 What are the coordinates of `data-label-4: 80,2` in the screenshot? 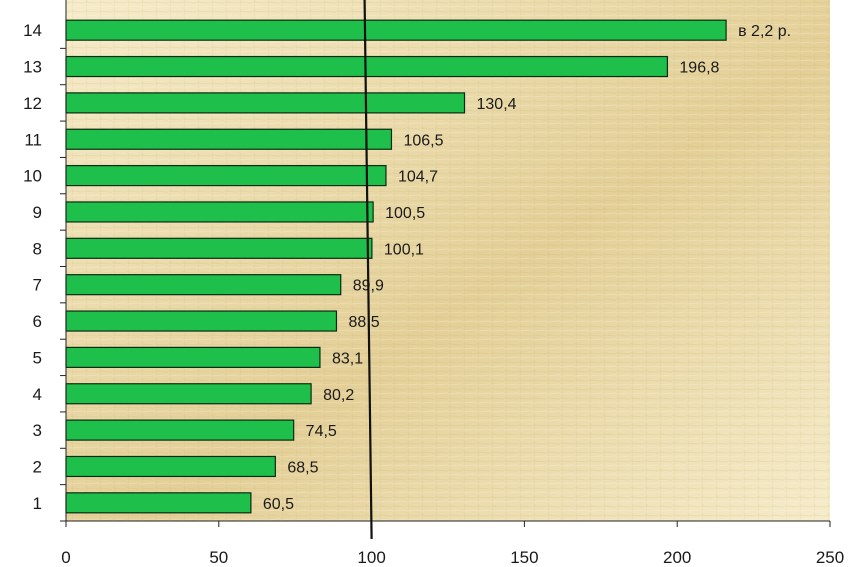 It's located at (338, 395).